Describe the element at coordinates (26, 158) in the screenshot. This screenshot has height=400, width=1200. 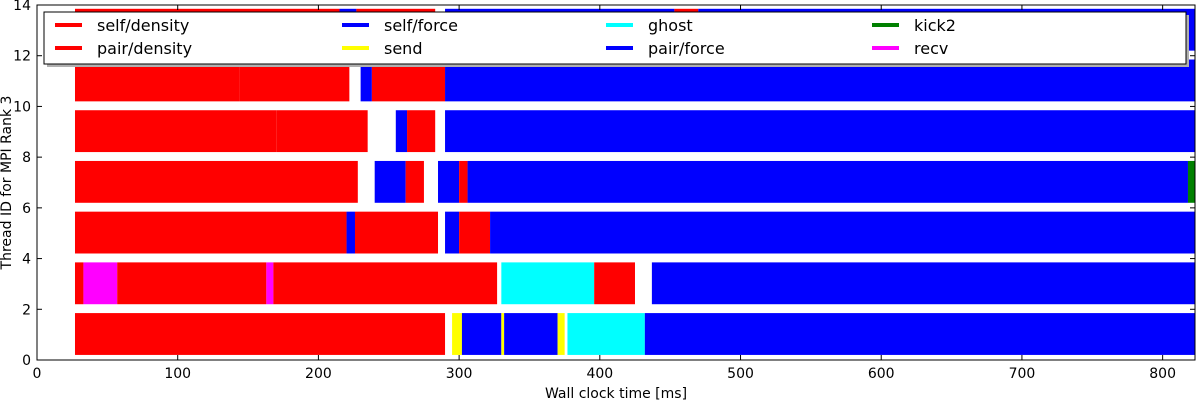
I see `y-tick-label: 8` at that location.